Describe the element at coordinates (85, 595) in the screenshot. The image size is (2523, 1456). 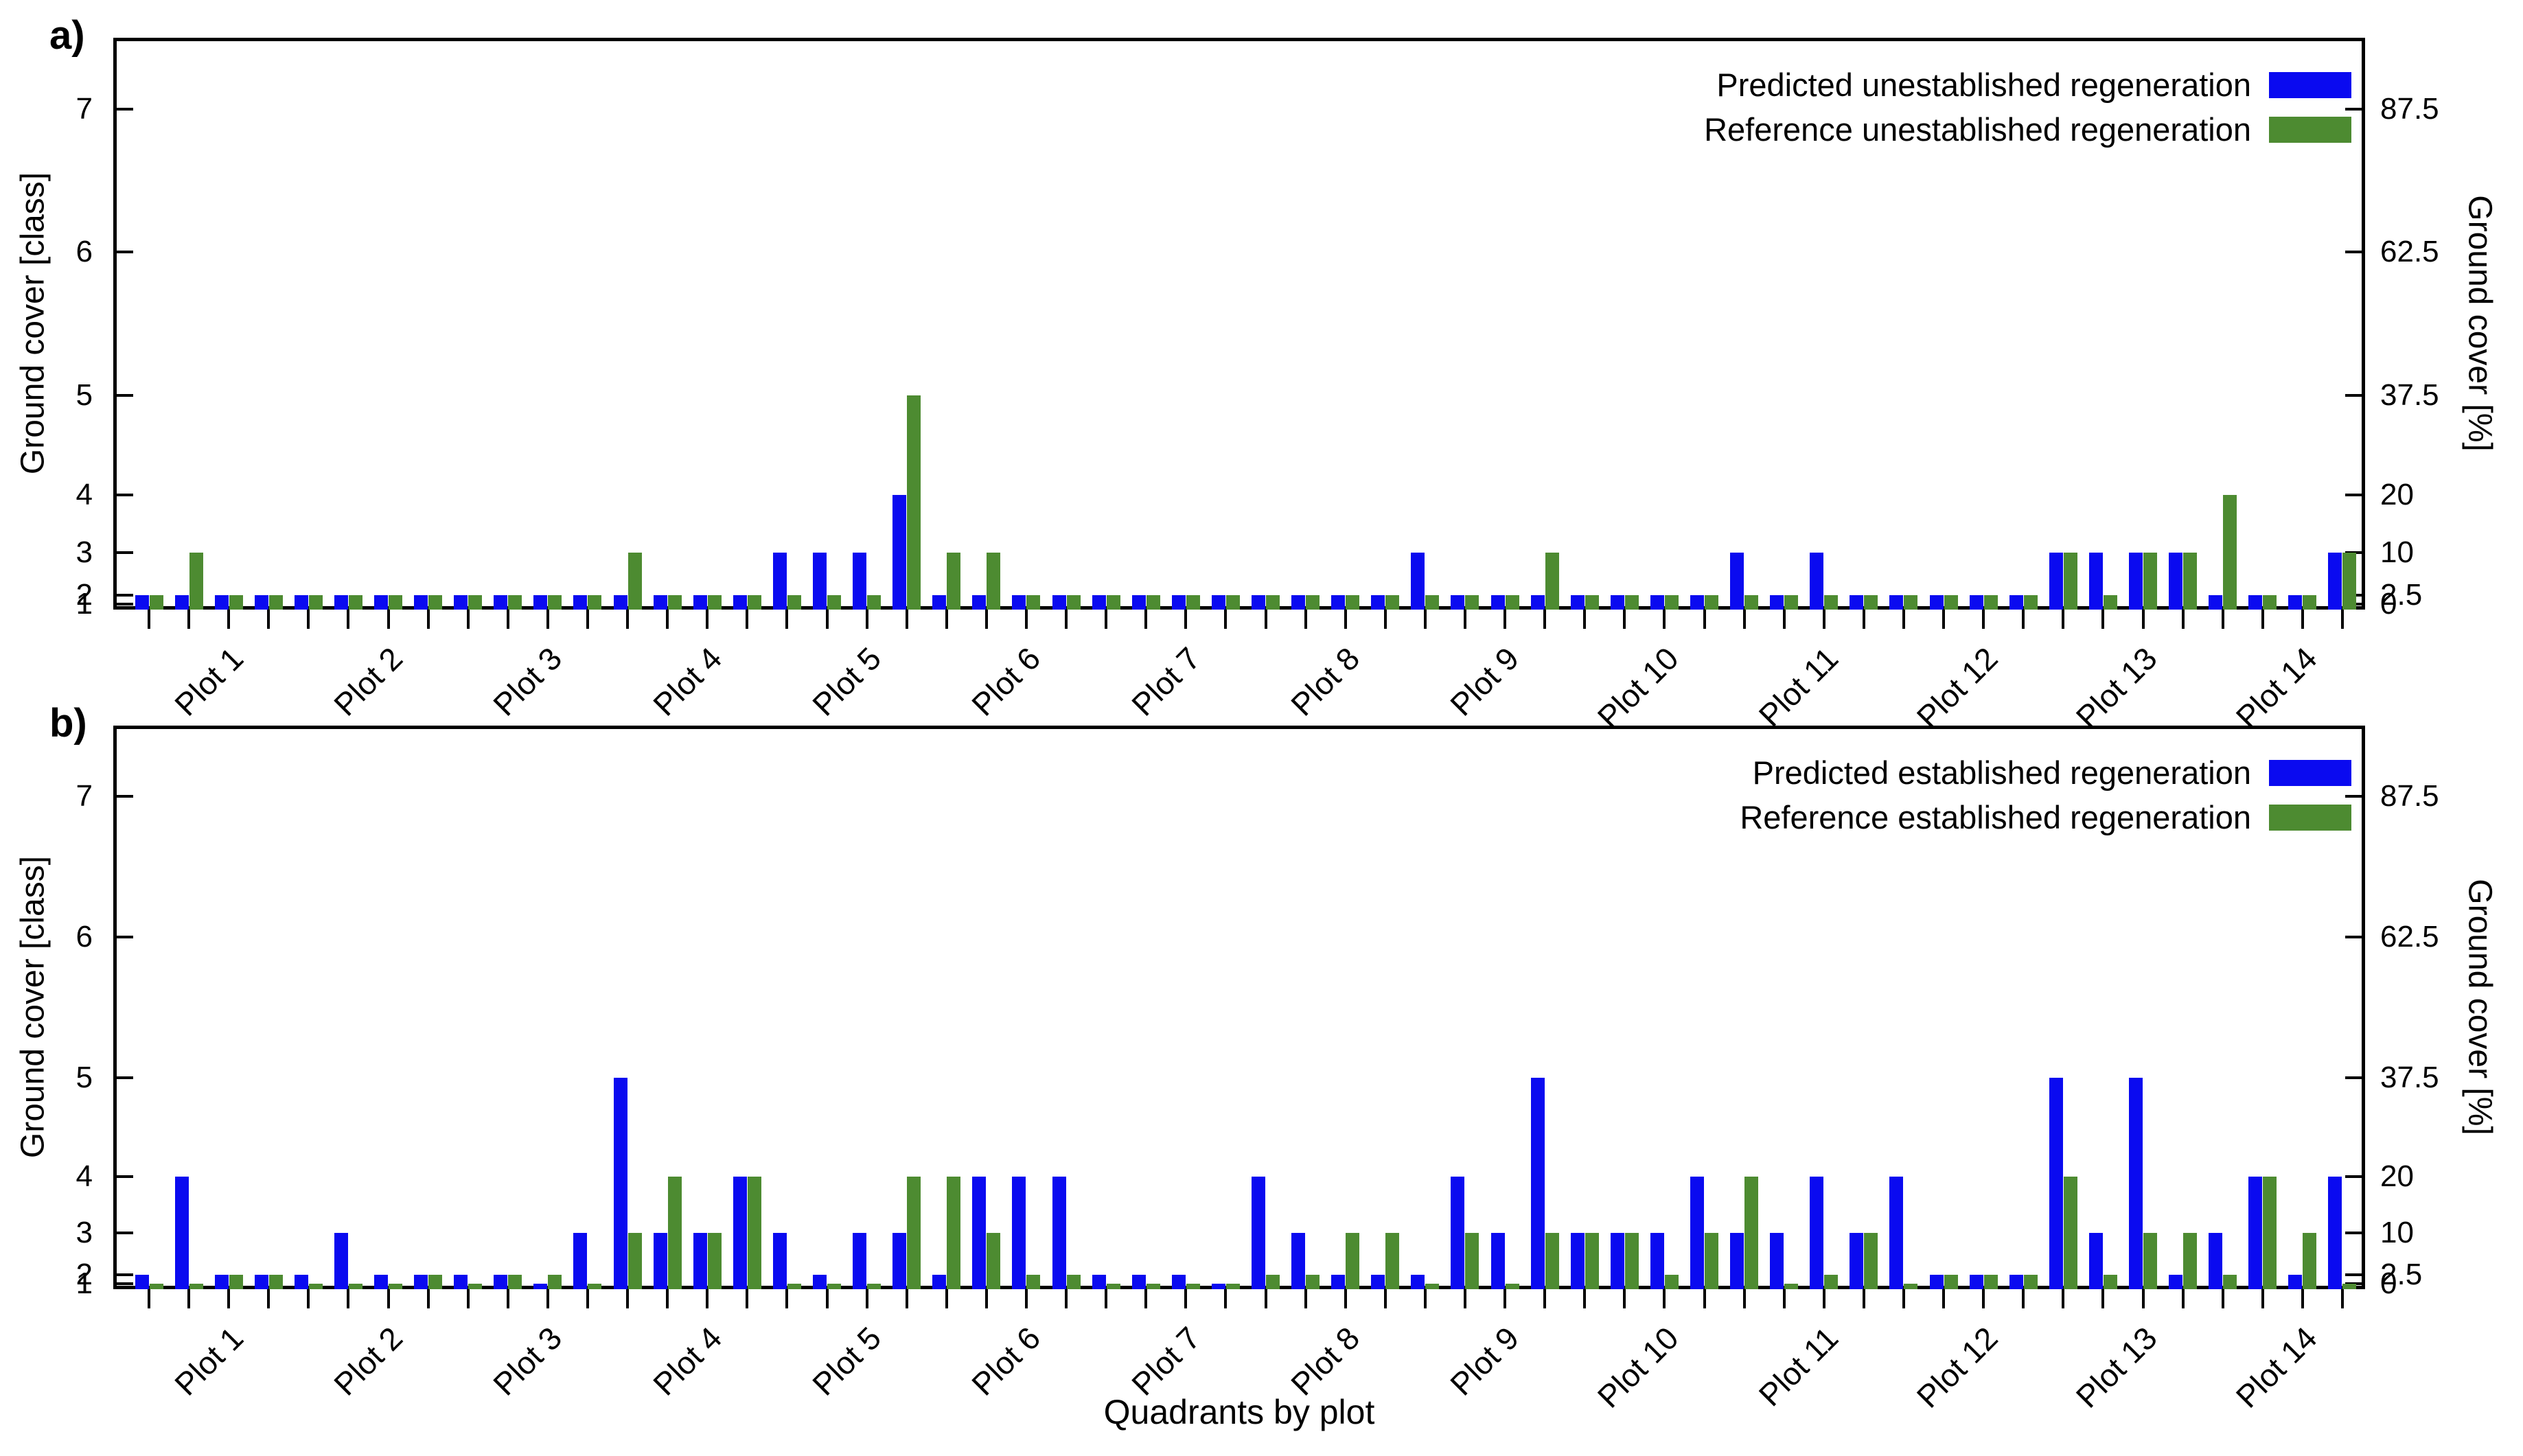
I see `left-ytick-label: 2` at that location.